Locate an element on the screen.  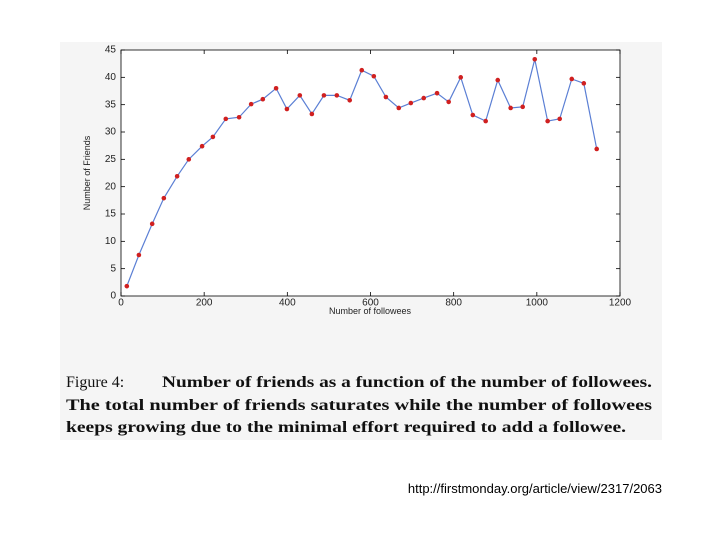
y-tick-label: 20 is located at coordinates (111, 186).